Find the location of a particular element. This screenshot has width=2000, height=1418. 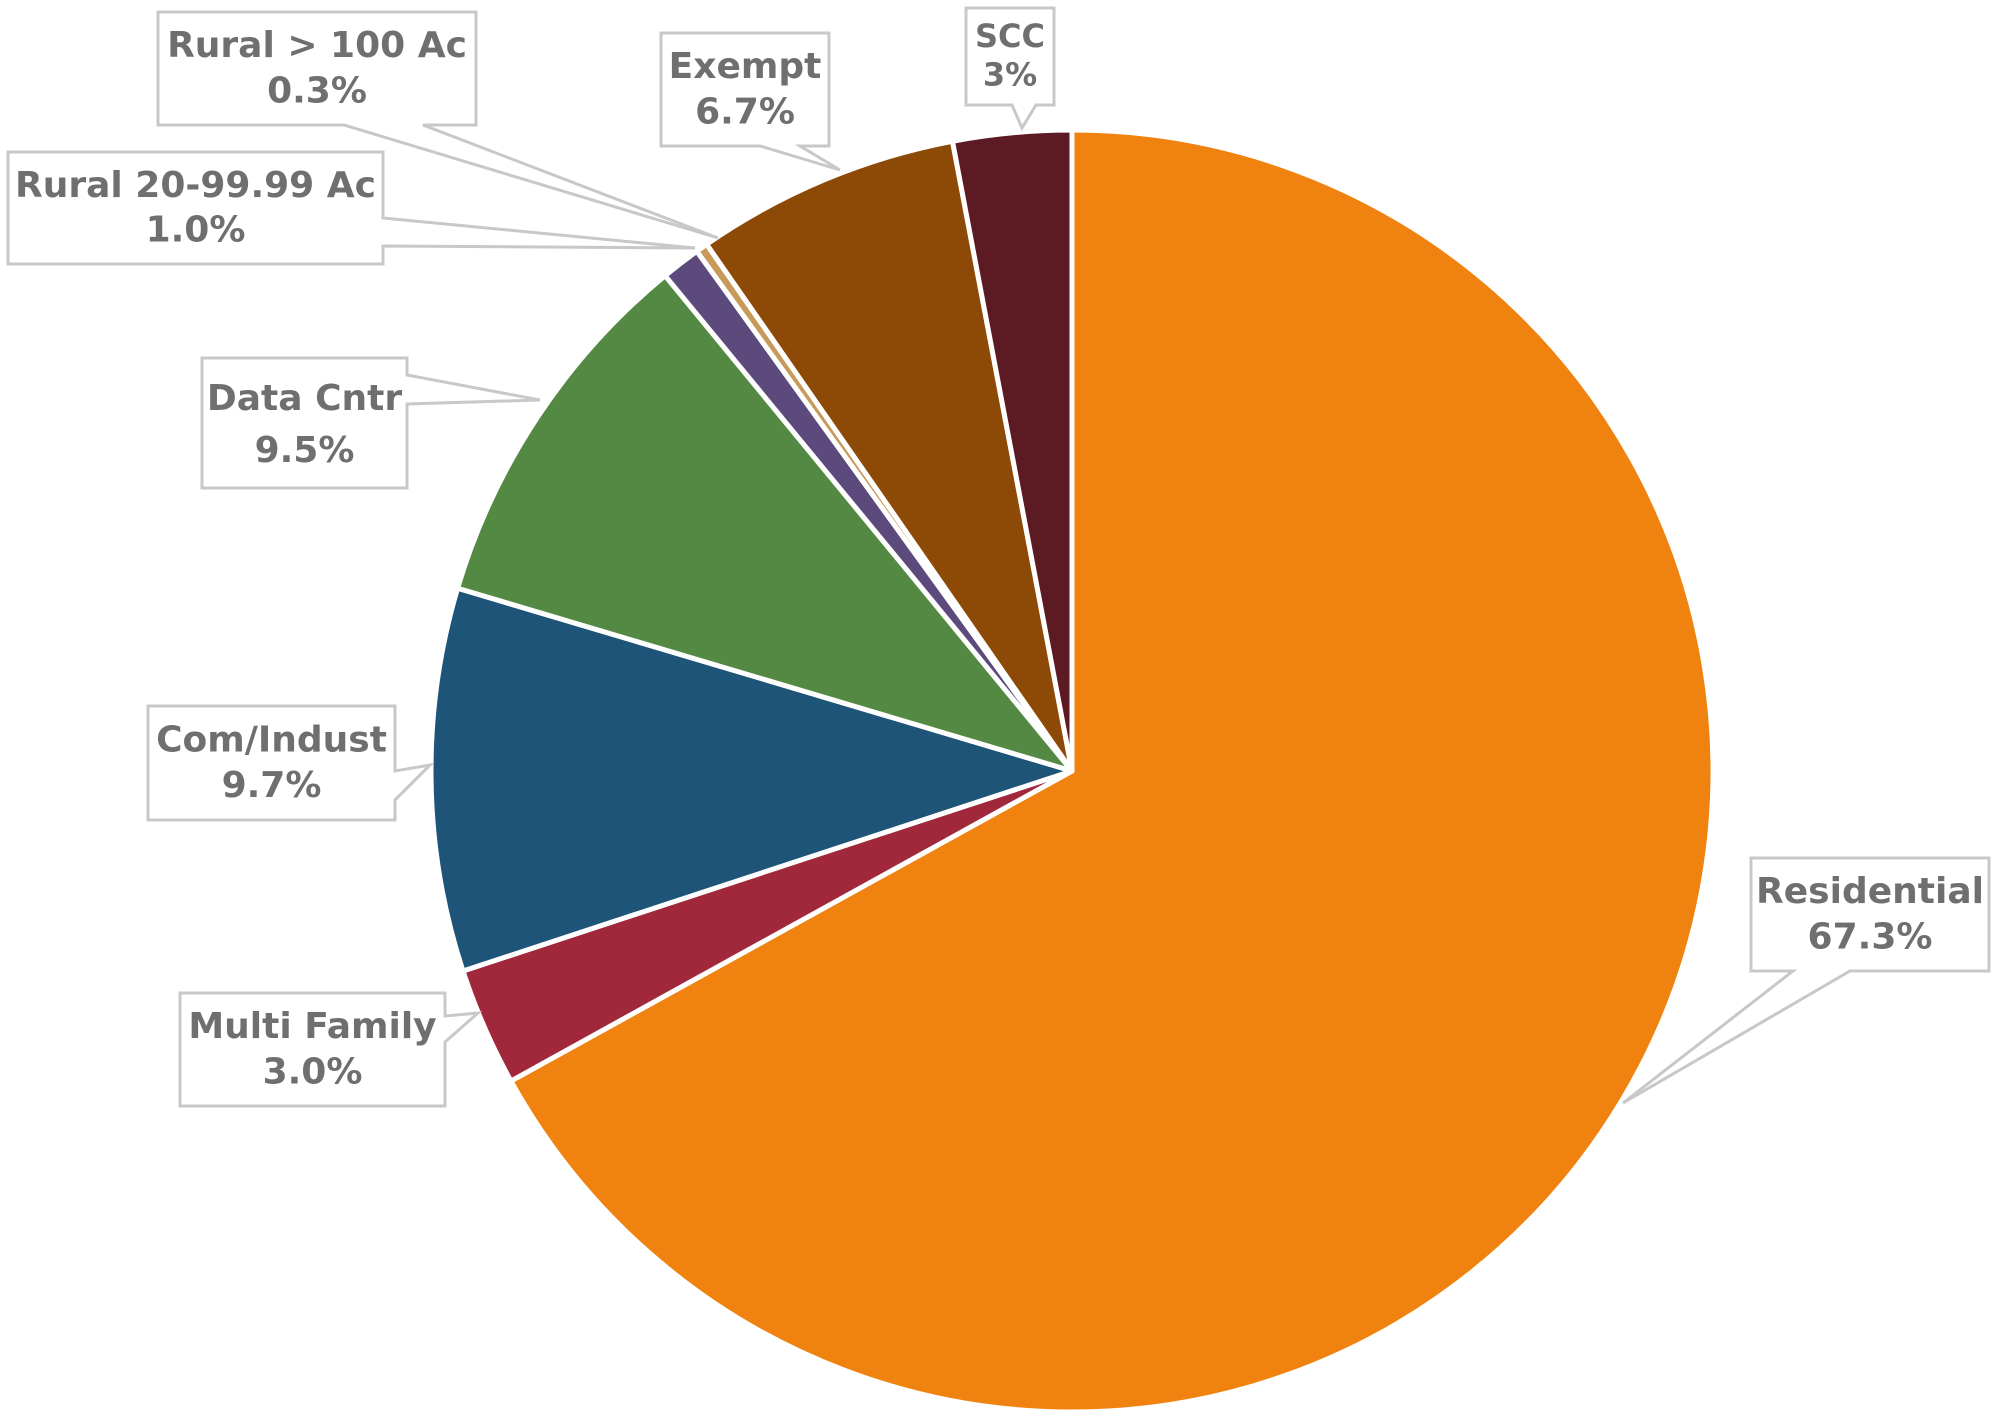

callout-rural-20-99-99-ac: Rural 20-99.99 Ac1.0% is located at coordinates (351, 208).